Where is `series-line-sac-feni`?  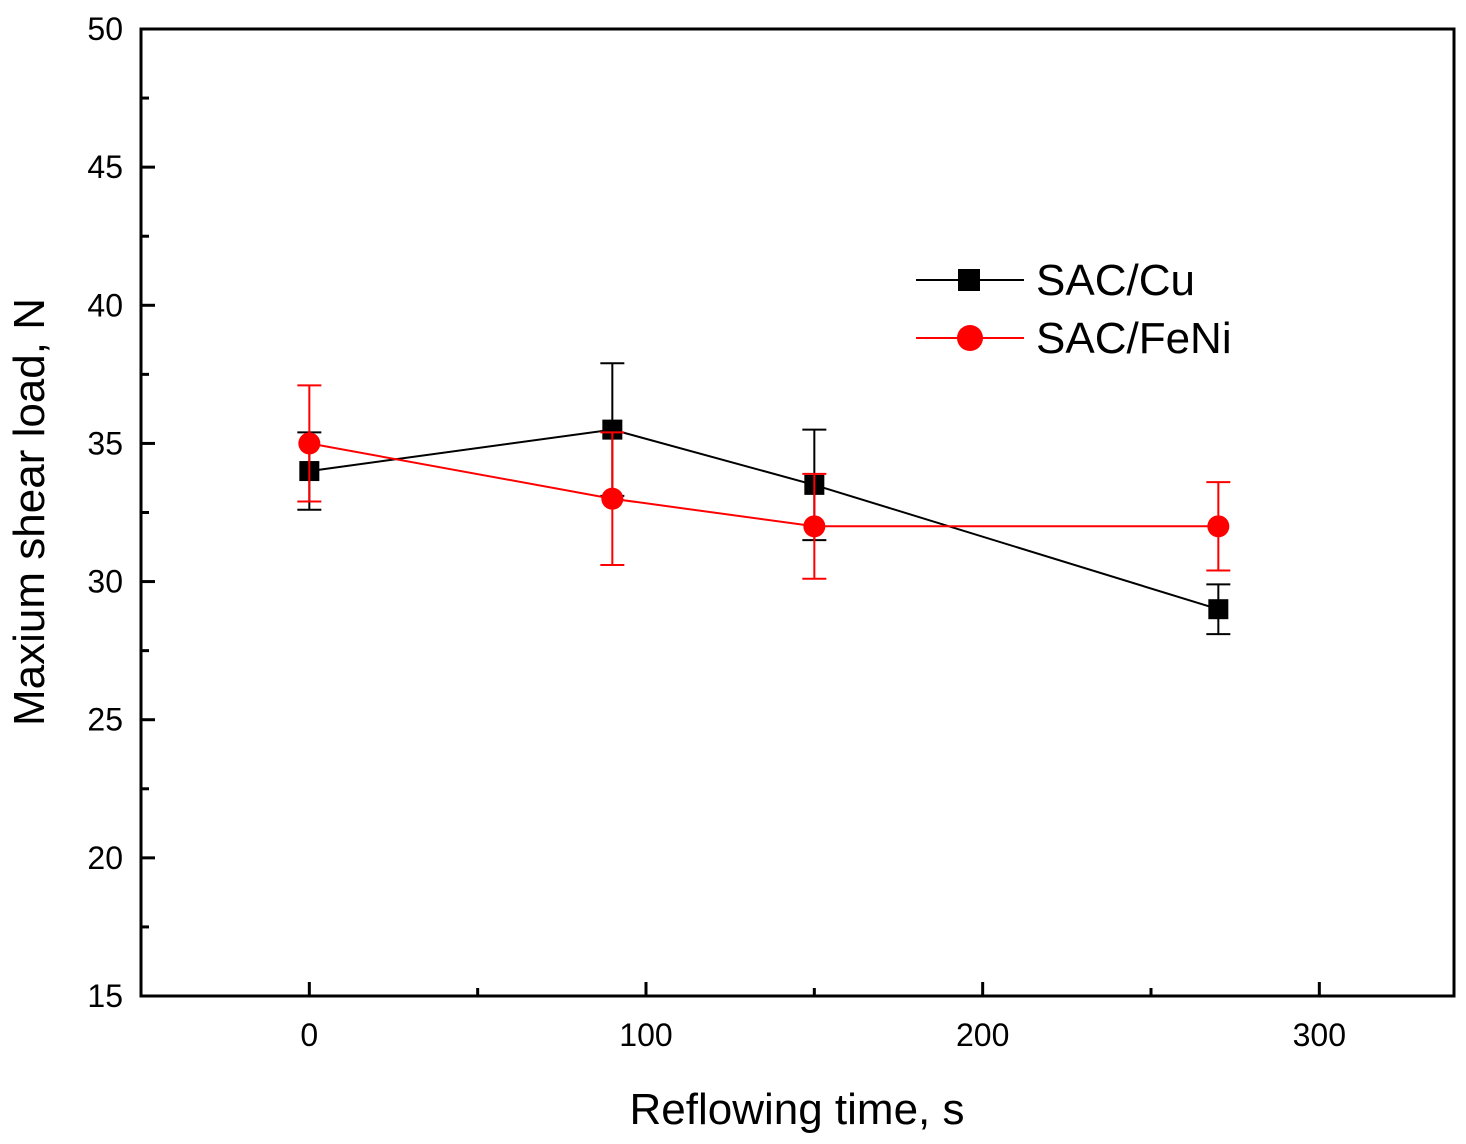 series-line-sac-feni is located at coordinates (764, 485).